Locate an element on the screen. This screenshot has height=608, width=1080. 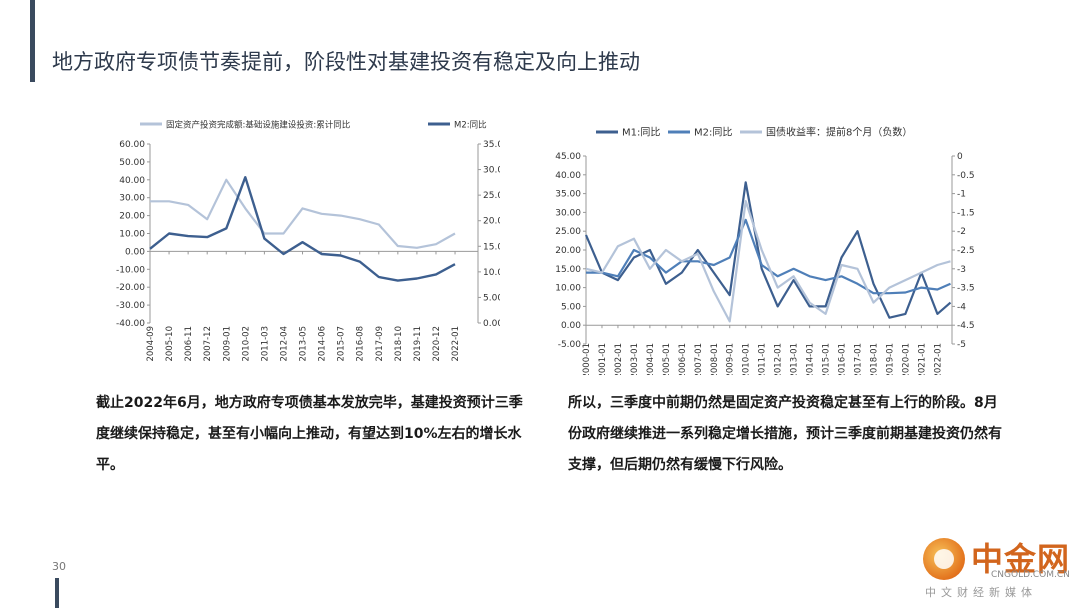
title-accent-bar is located at coordinates (32, 41).